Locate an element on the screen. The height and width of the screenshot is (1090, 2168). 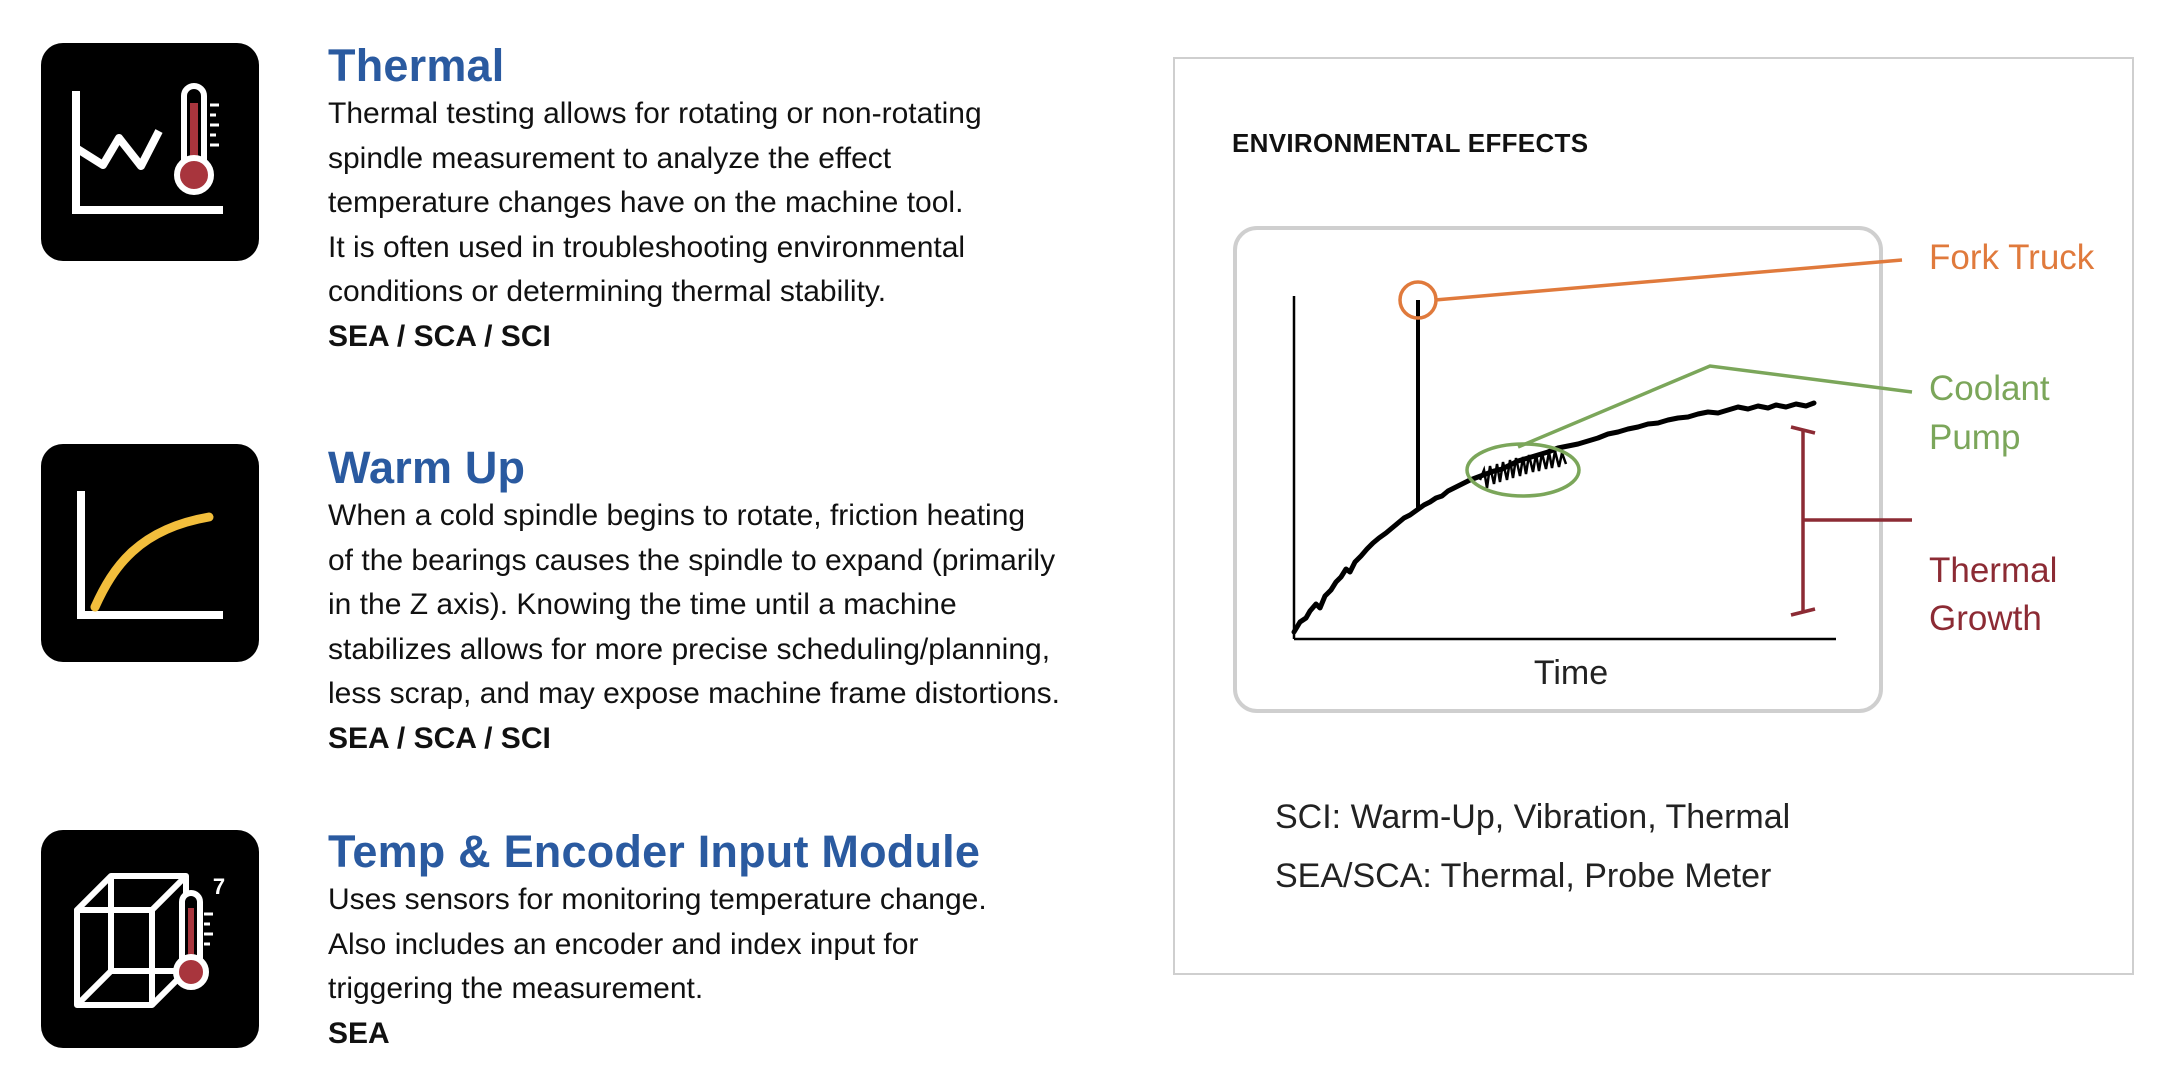
panel-title: ENVIRONMENTAL EFFECTS is located at coordinates (1410, 143).